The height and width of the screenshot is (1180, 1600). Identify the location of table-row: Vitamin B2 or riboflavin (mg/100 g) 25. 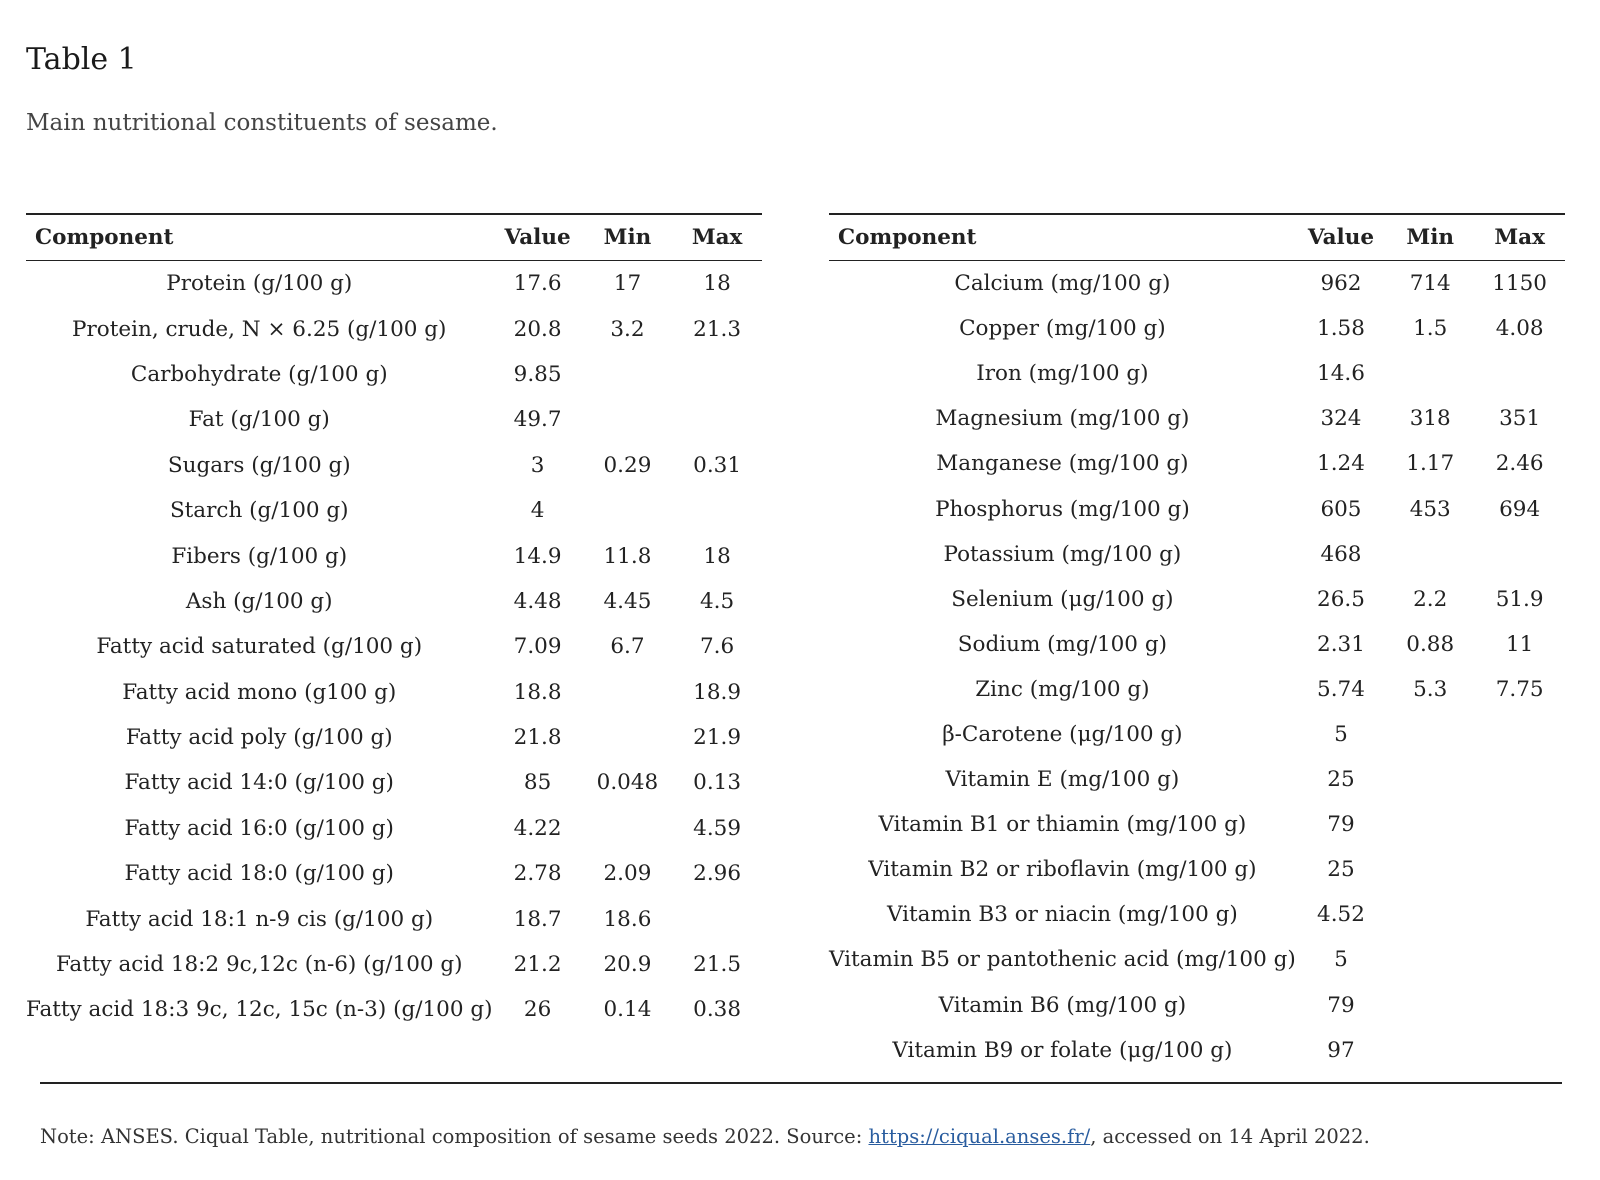
(1197, 869).